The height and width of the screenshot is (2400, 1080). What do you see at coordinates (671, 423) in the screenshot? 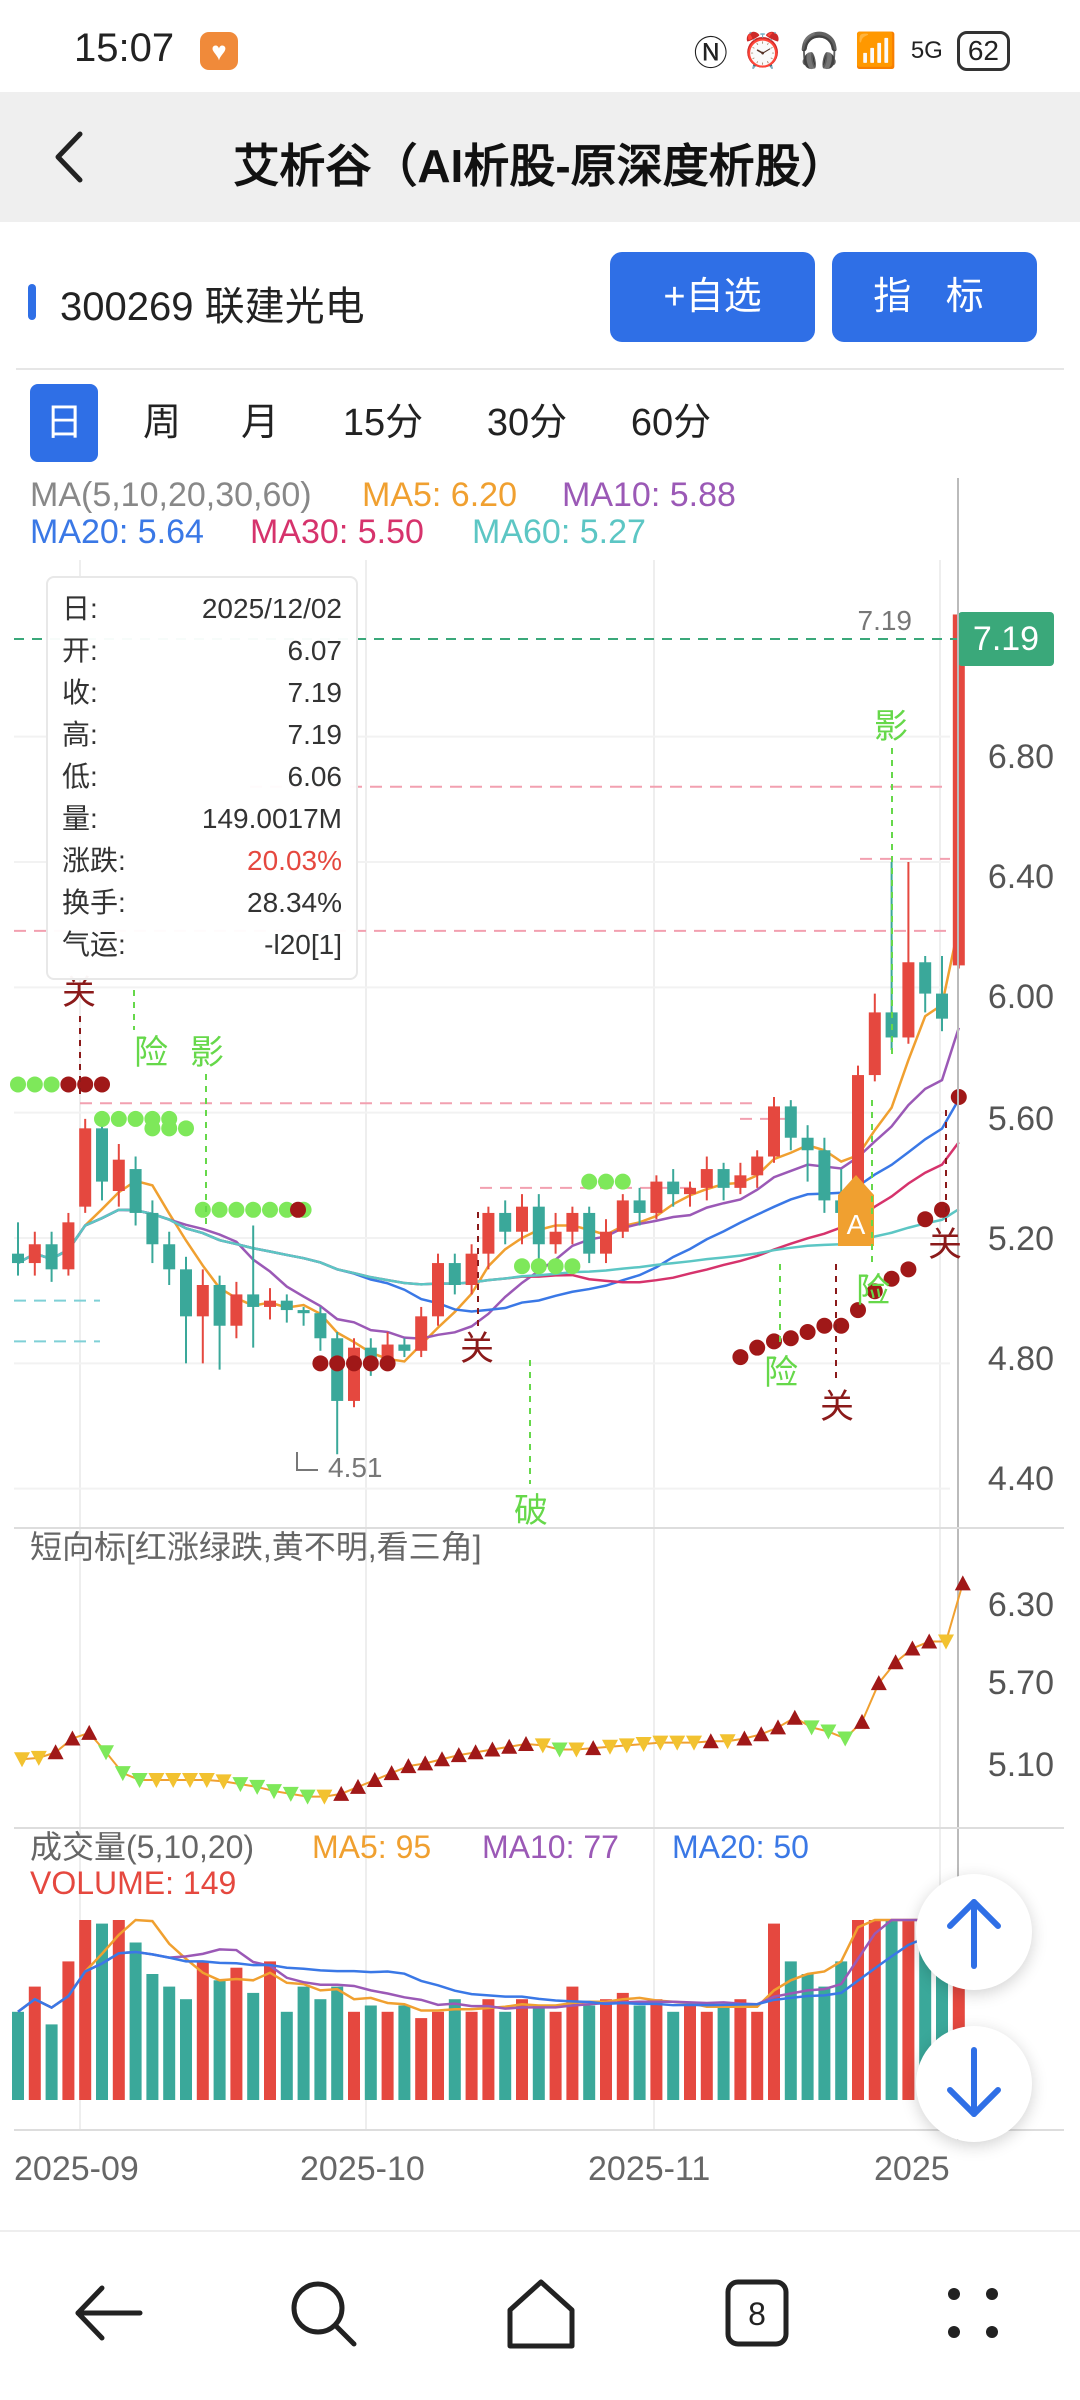
I see `tab-60min: 60分` at bounding box center [671, 423].